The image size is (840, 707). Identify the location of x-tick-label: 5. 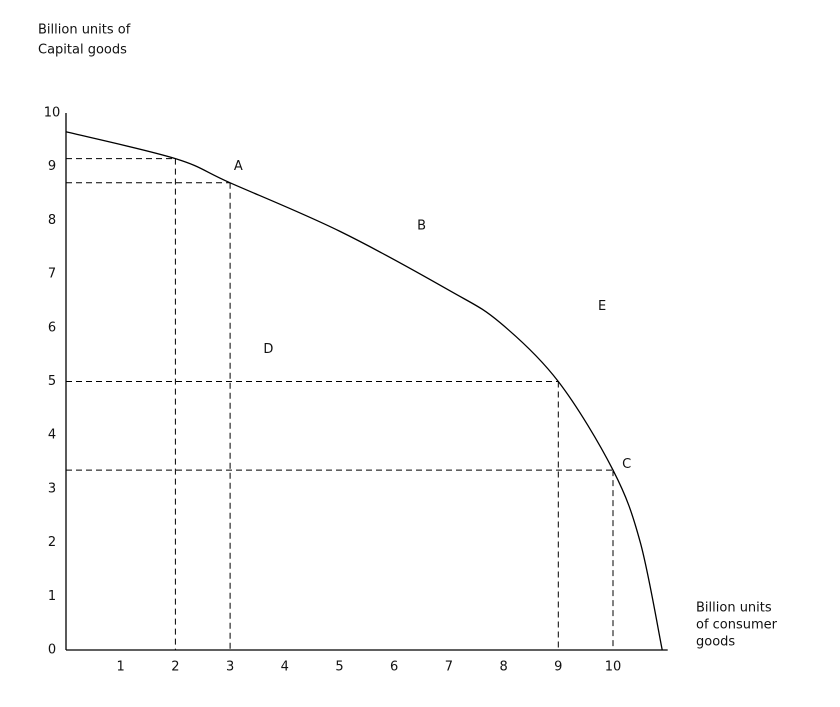
(339, 667).